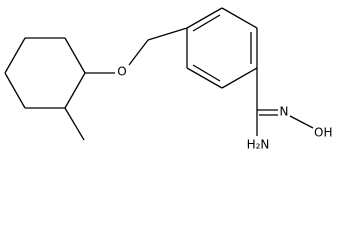 This screenshot has width=341, height=240. What do you see at coordinates (167, 34) in the screenshot?
I see `ch2-ring-bond` at bounding box center [167, 34].